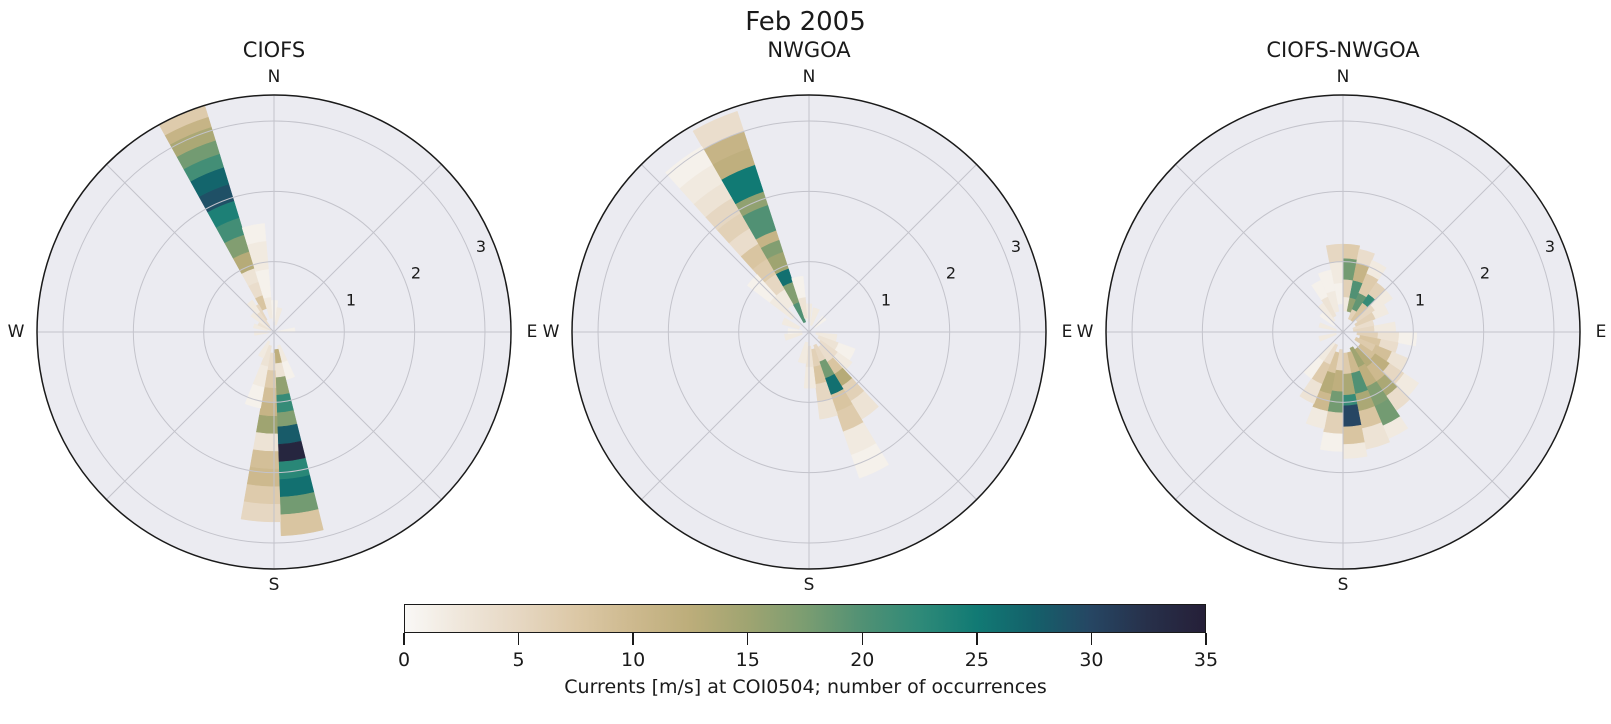 This screenshot has width=1611, height=724. I want to click on subplot-title: NWGOA, so click(809, 50).